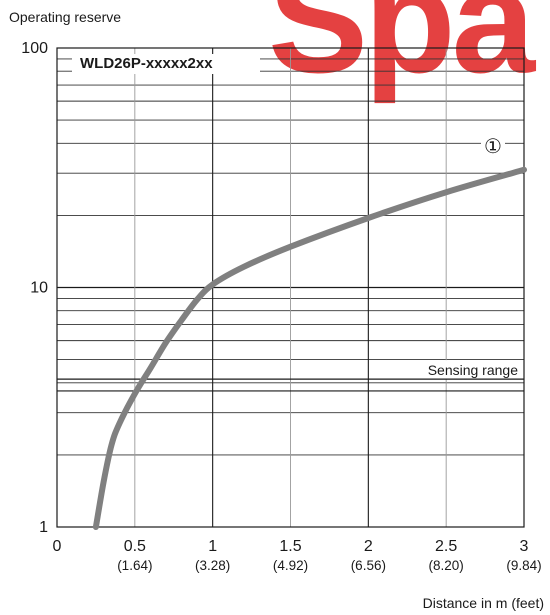 This screenshot has width=550, height=615. I want to click on y-tick-labels: 1 10 100, so click(34, 288).